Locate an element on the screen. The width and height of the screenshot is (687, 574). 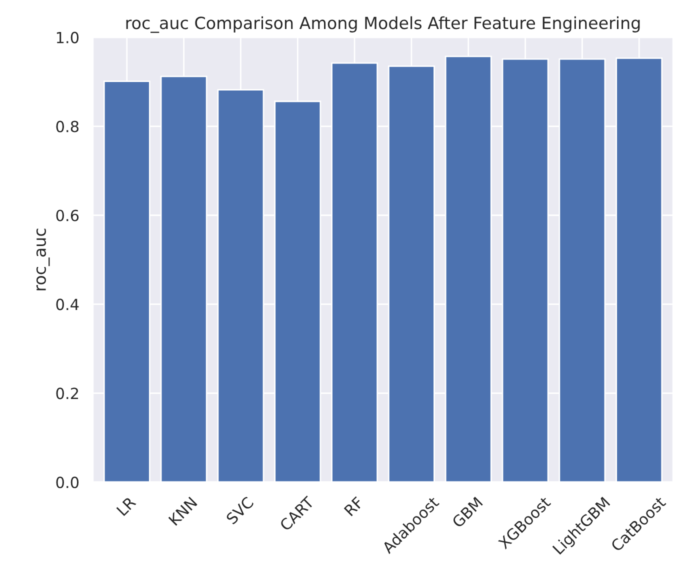
chart-title: roc_auc Comparison Among Models After Feature Engineering is located at coordinates (383, 24).